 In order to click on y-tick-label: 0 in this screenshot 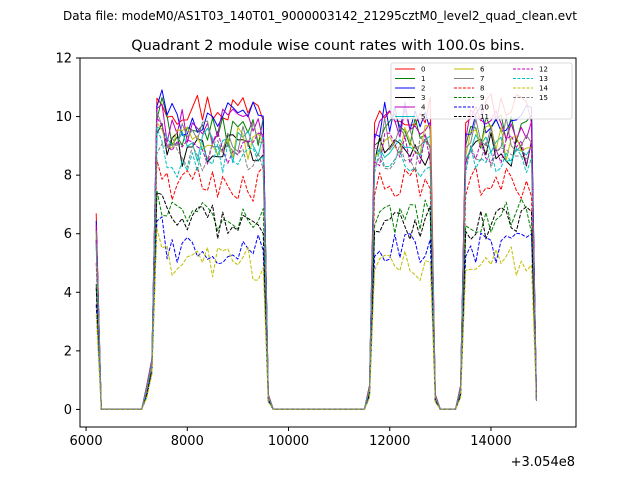, I will do `click(68, 410)`.